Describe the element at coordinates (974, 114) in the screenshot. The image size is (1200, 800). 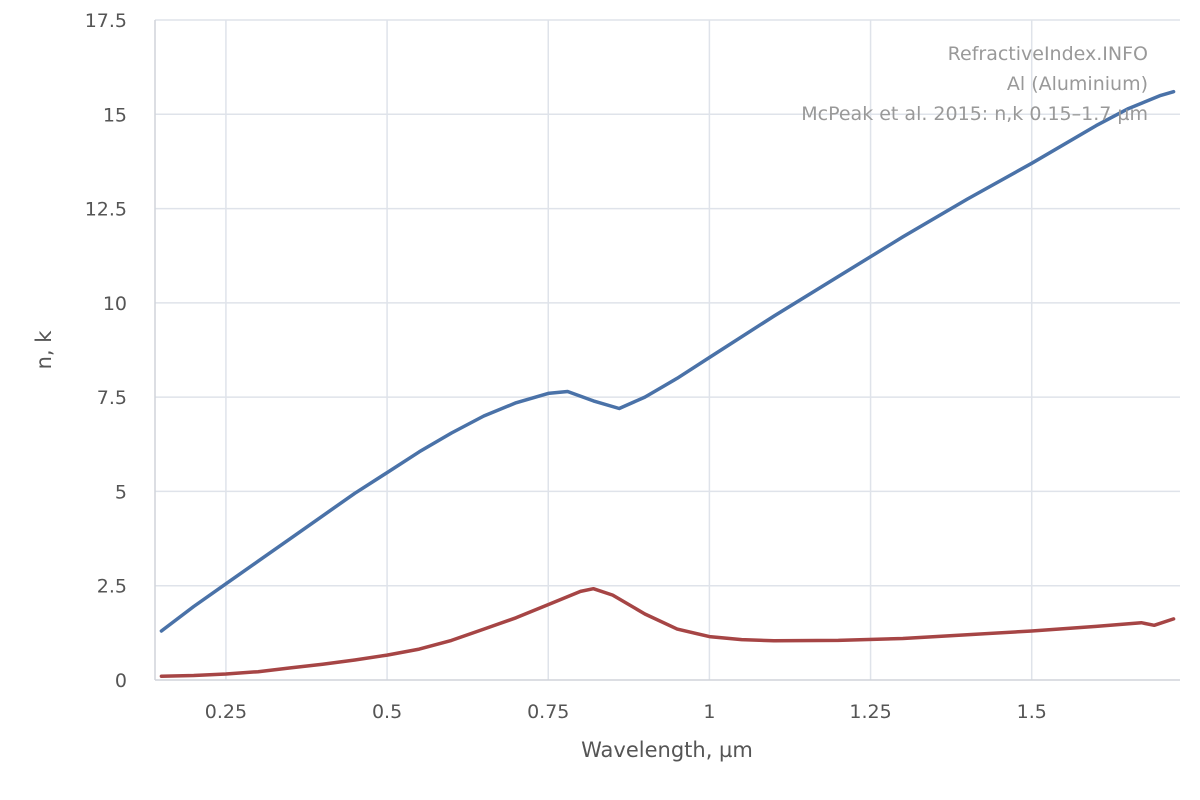
I see `chart-annotation: McPeak et al. 2015: n,k 0.15–1.7 µm` at that location.